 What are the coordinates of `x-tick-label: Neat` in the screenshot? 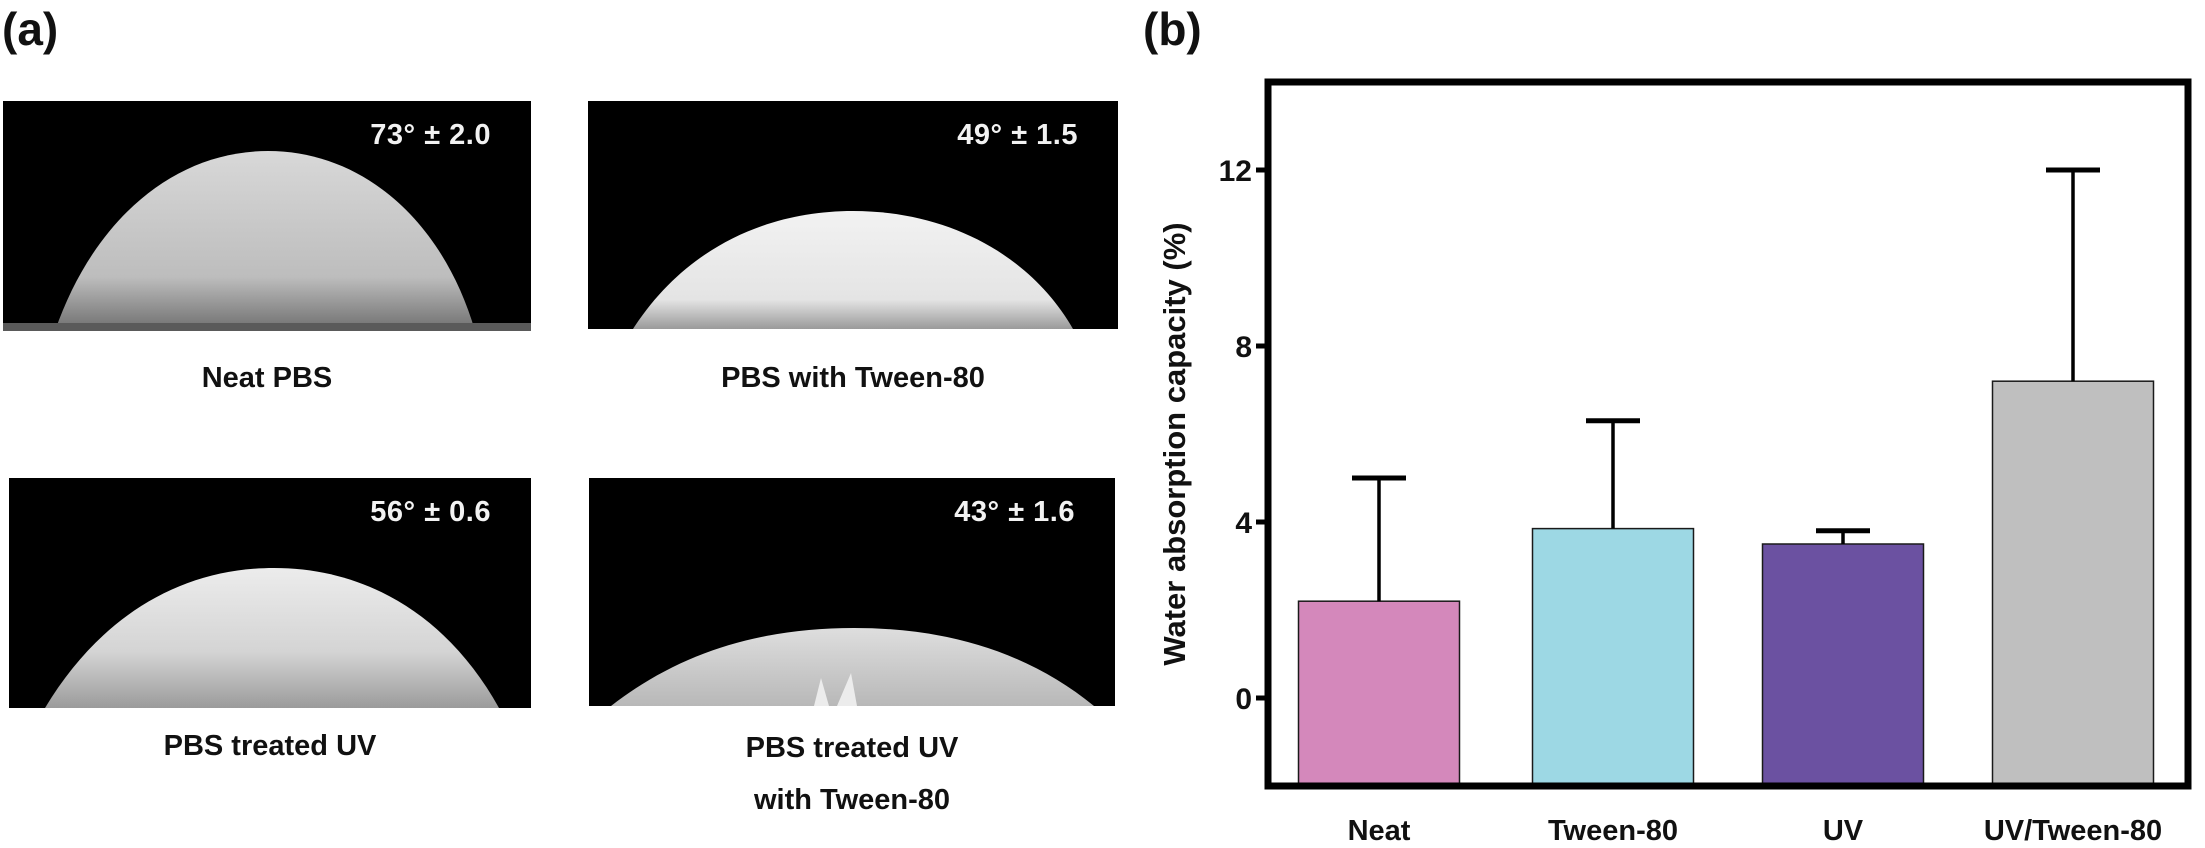 It's located at (1379, 831).